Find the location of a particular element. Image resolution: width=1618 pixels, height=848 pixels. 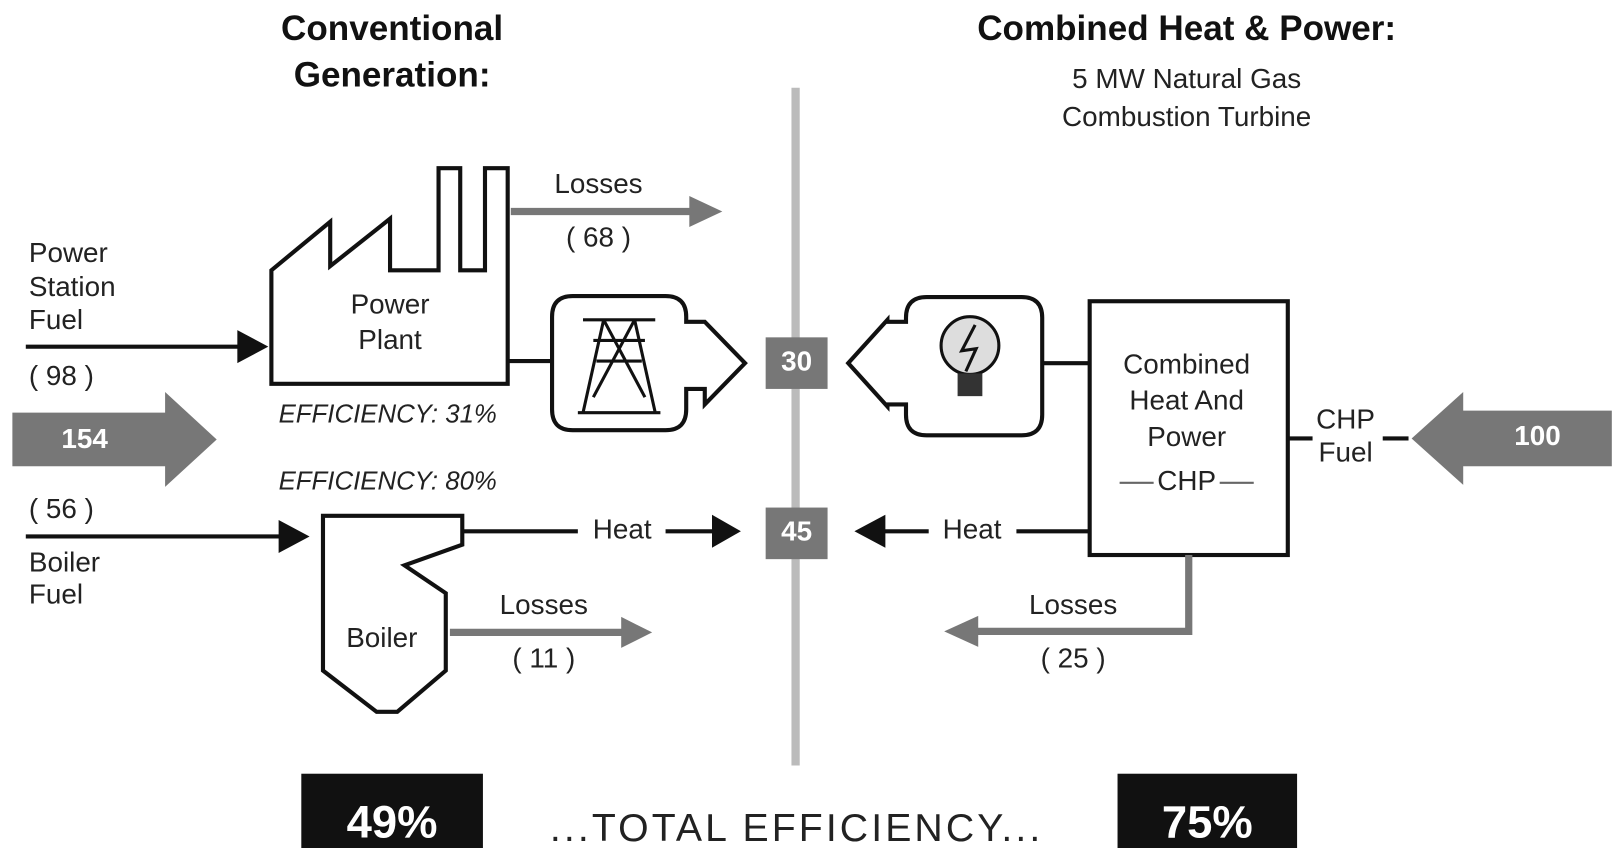

amount: ( 68 ) is located at coordinates (598, 237).